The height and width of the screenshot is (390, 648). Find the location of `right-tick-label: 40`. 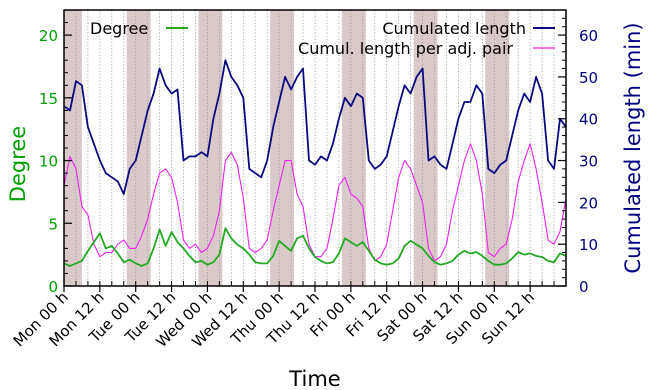

right-tick-label: 40 is located at coordinates (588, 120).